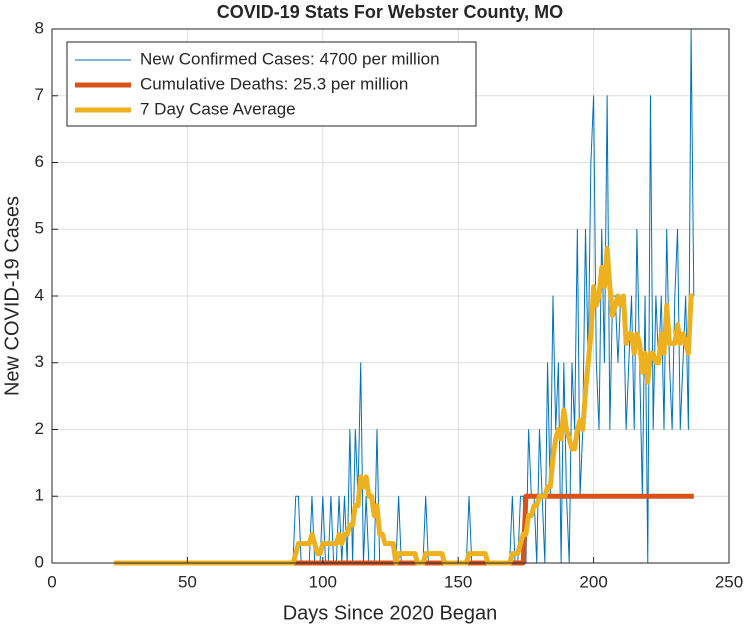  Describe the element at coordinates (39, 495) in the screenshot. I see `y-tick-label: 1` at that location.